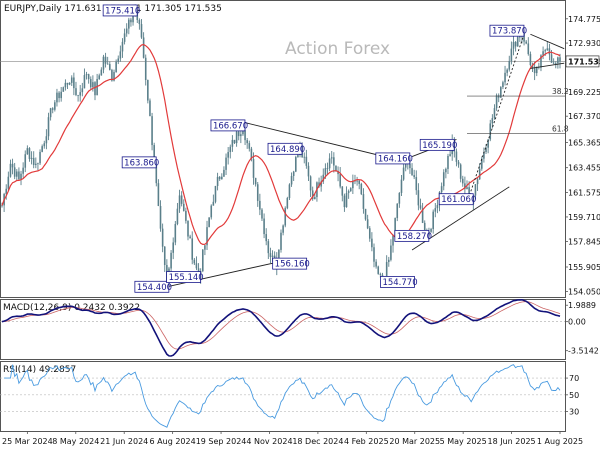 This screenshot has width=600, height=450. Describe the element at coordinates (71, 308) in the screenshot. I see `macd-label: MACD(12,26,9) 0.2432 0.3922` at that location.